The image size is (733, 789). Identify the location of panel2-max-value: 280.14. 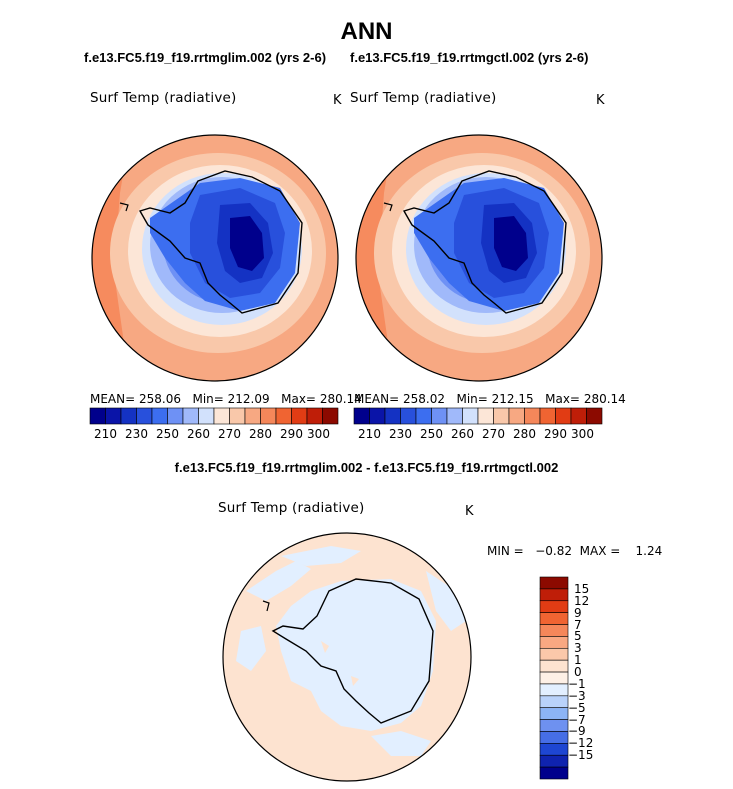
(604, 399).